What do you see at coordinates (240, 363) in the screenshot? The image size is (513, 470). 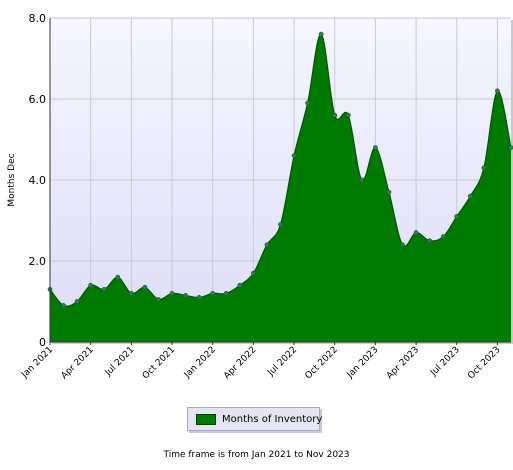 I see `x-tick-label-5: Apr 2022` at bounding box center [240, 363].